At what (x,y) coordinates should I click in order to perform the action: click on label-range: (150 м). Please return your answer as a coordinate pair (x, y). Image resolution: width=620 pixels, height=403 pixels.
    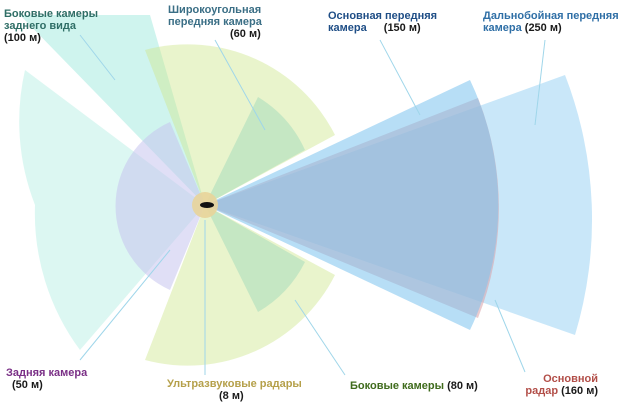
    Looking at the image, I should click on (402, 28).